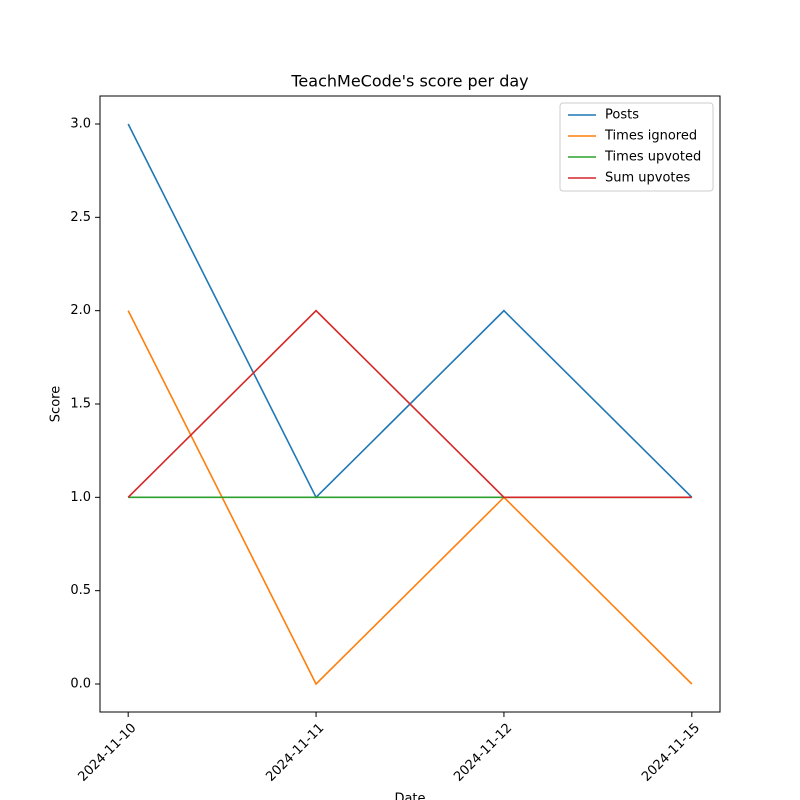 The width and height of the screenshot is (800, 800). What do you see at coordinates (80, 497) in the screenshot?
I see `y-tick-label: 1.0` at bounding box center [80, 497].